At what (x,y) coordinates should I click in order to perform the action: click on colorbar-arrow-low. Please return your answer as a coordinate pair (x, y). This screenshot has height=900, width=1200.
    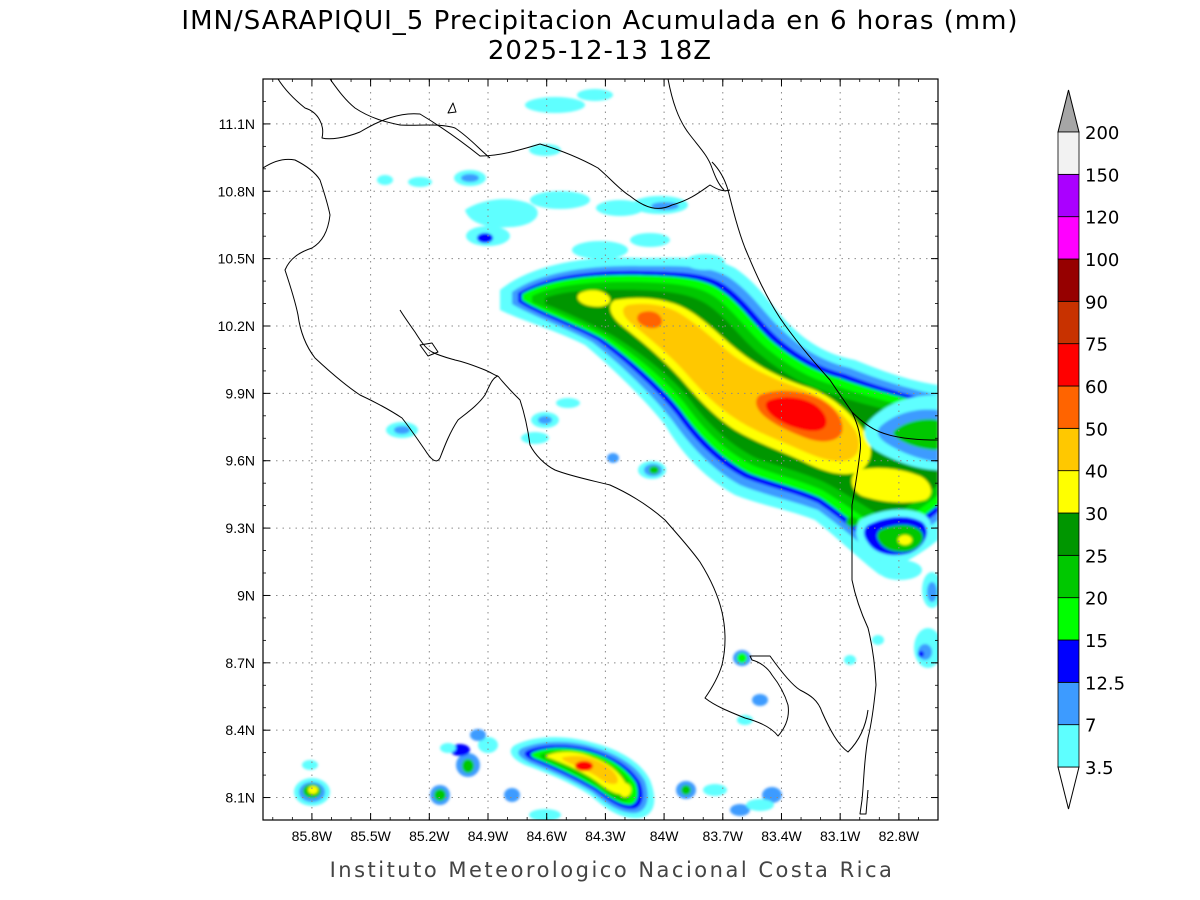
    Looking at the image, I should click on (1068, 788).